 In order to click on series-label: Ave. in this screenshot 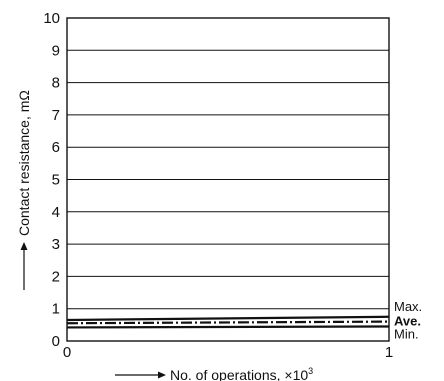, I will do `click(407, 321)`.